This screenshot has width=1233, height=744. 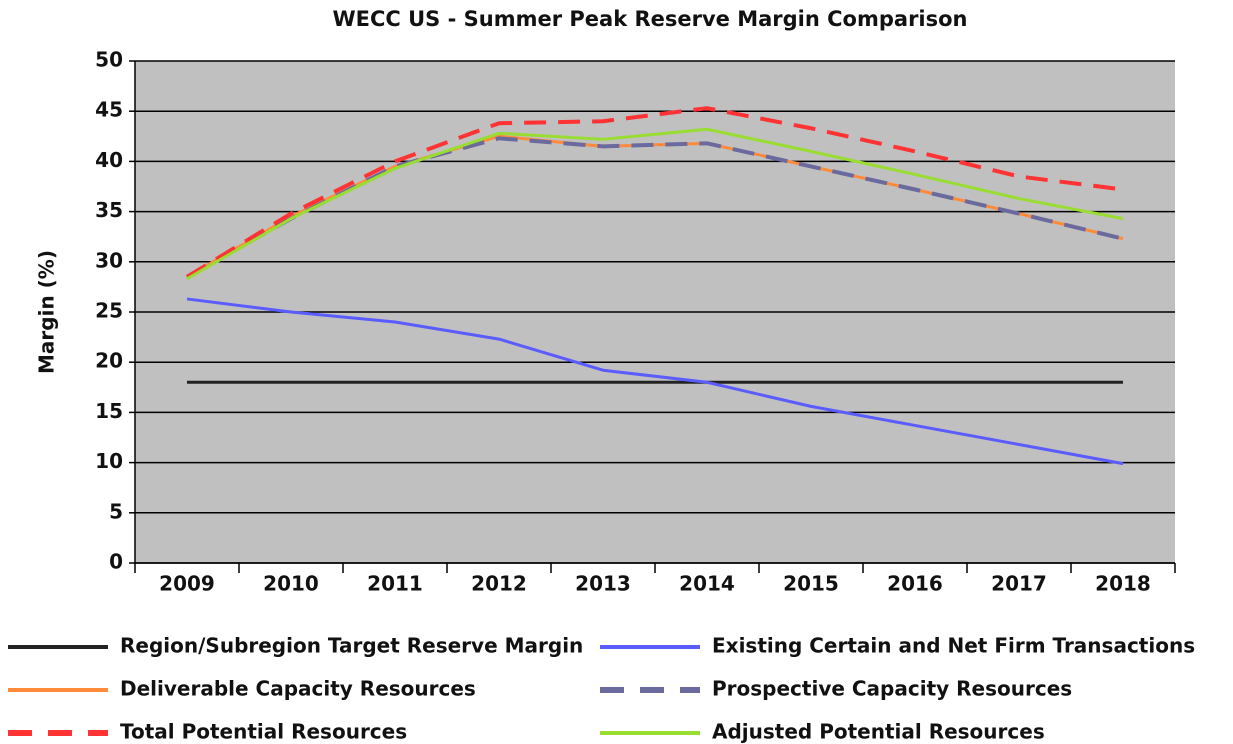 I want to click on x-tick-label: 2015, so click(x=811, y=584).